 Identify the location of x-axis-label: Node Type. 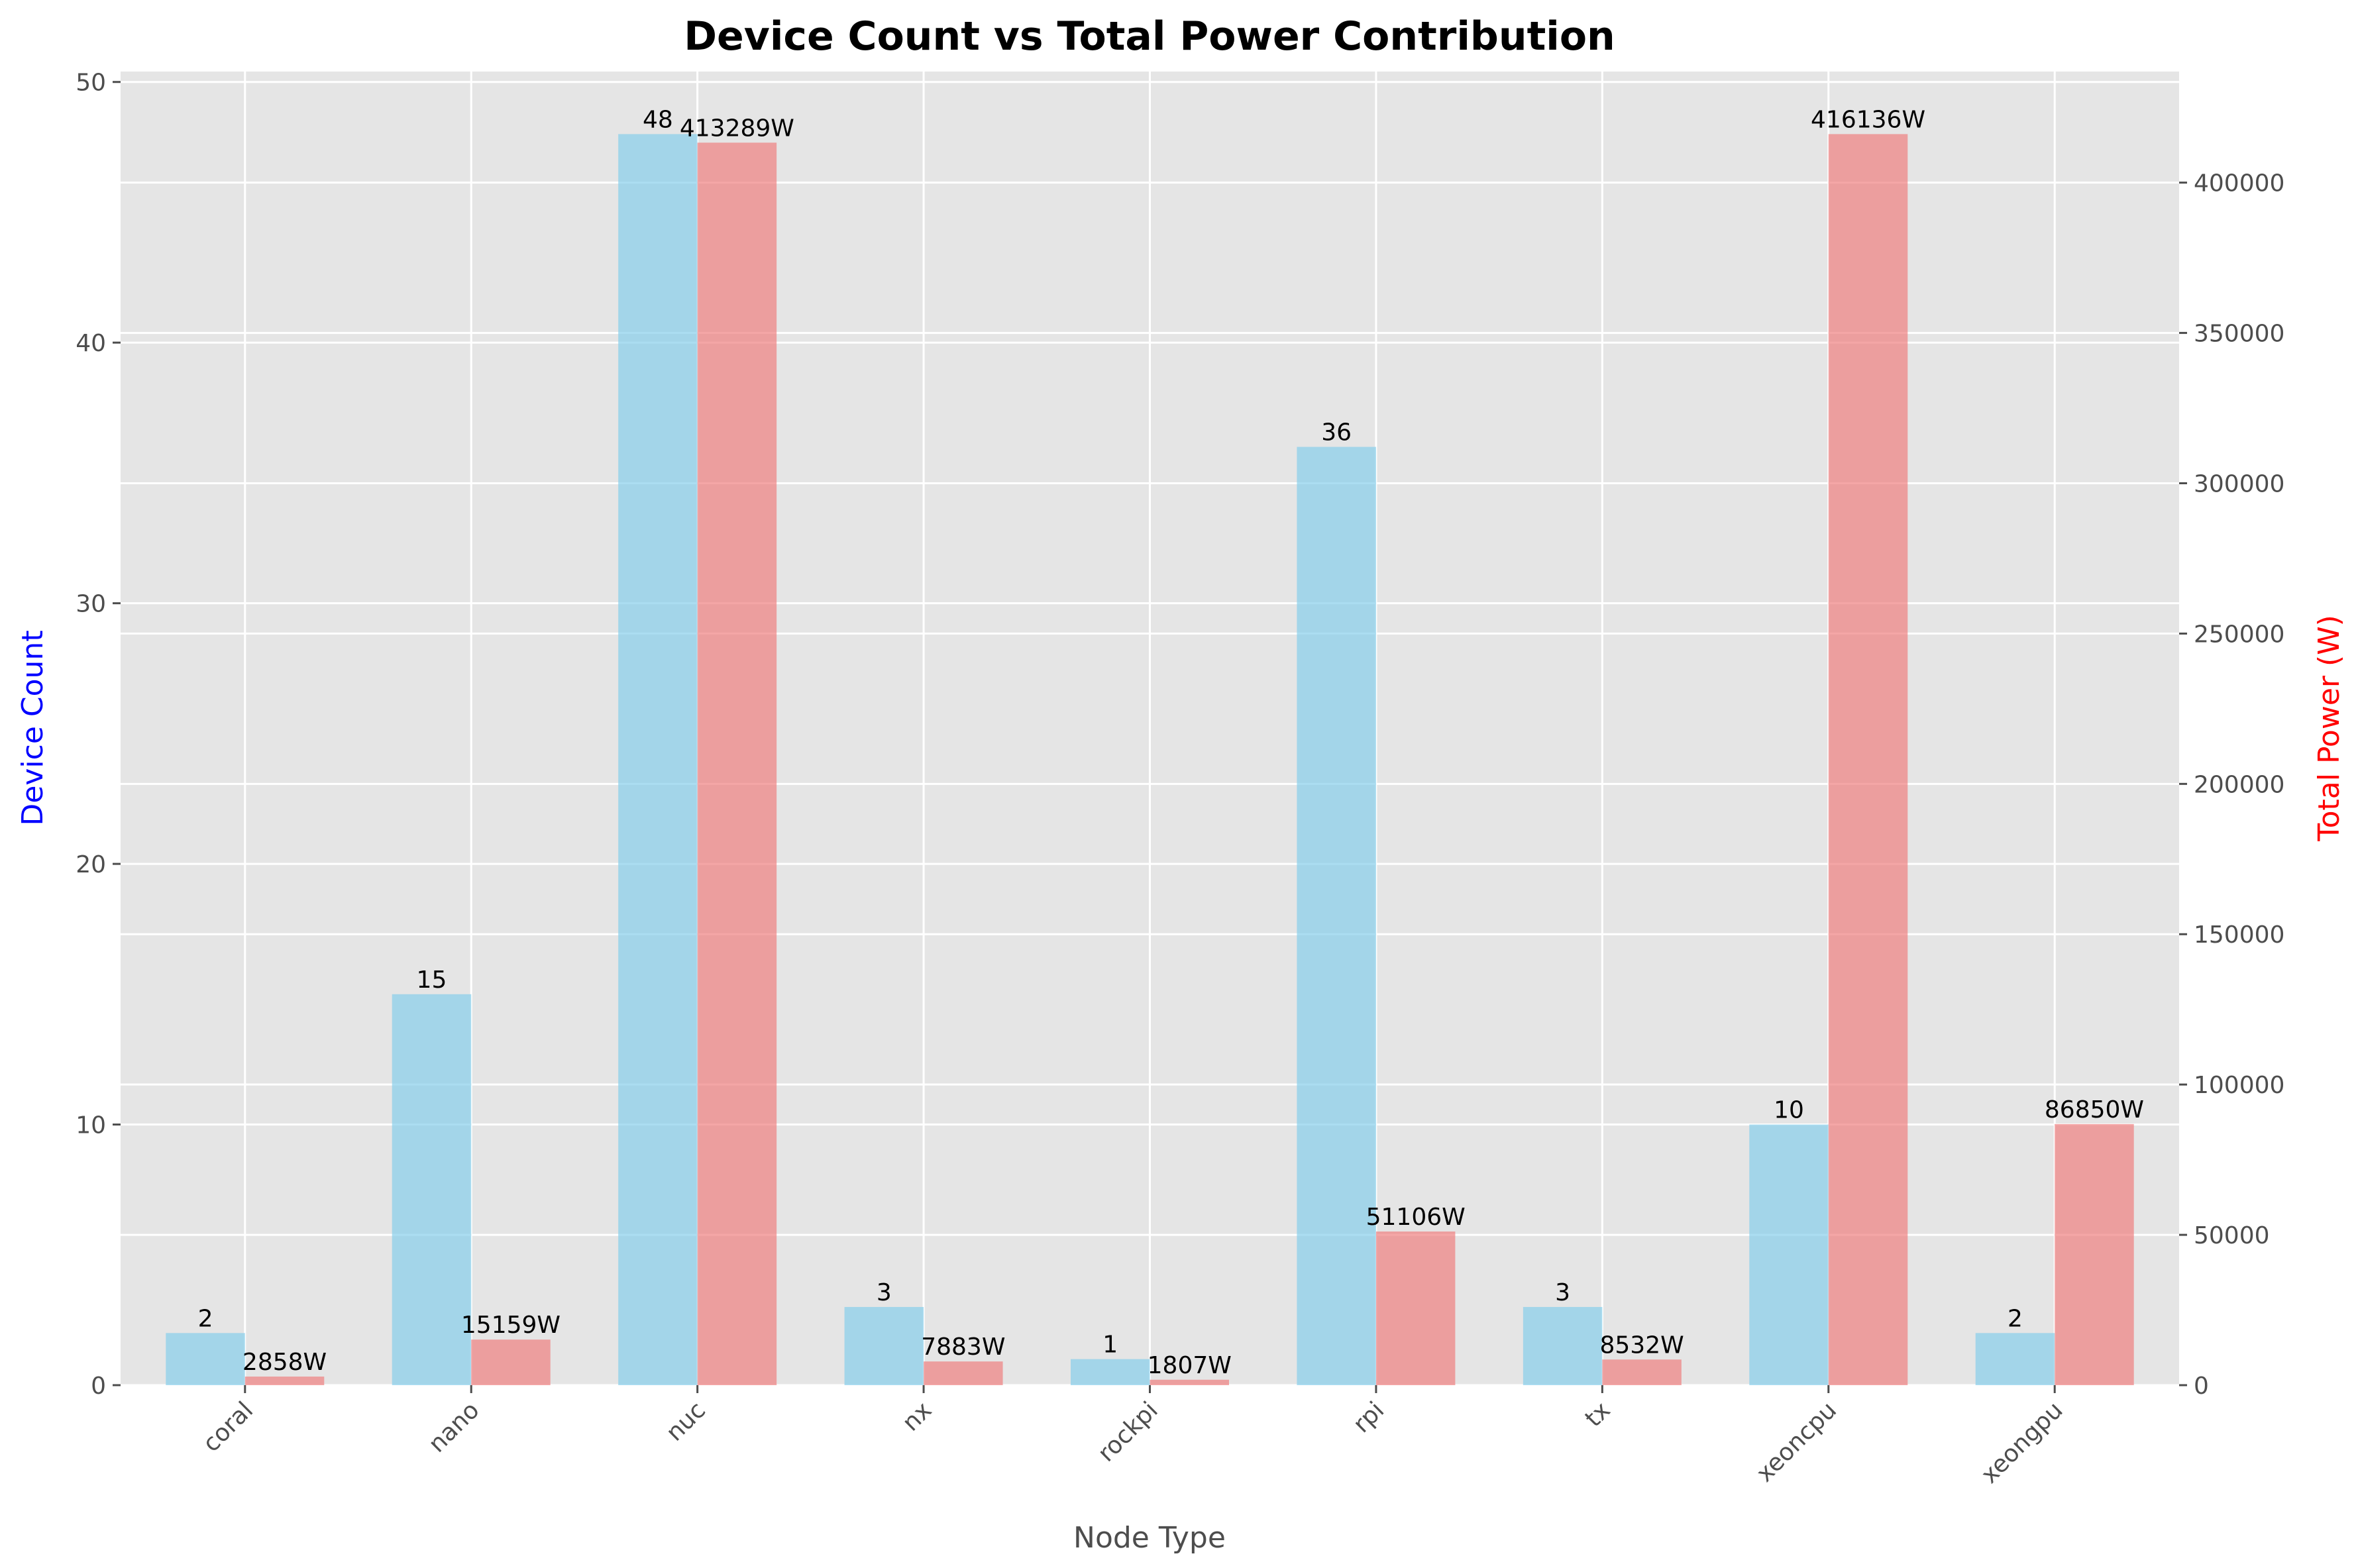
(1149, 1538).